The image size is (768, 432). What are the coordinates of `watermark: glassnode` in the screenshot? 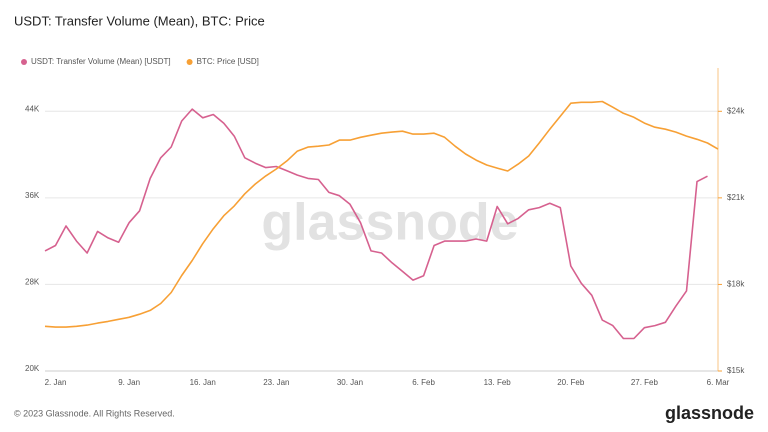 It's located at (389, 223).